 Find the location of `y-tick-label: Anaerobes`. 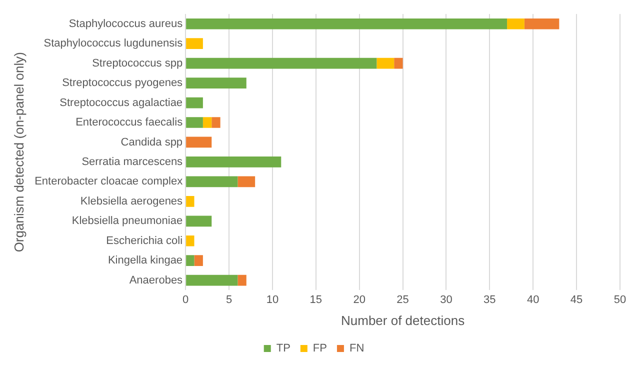

y-tick-label: Anaerobes is located at coordinates (156, 280).